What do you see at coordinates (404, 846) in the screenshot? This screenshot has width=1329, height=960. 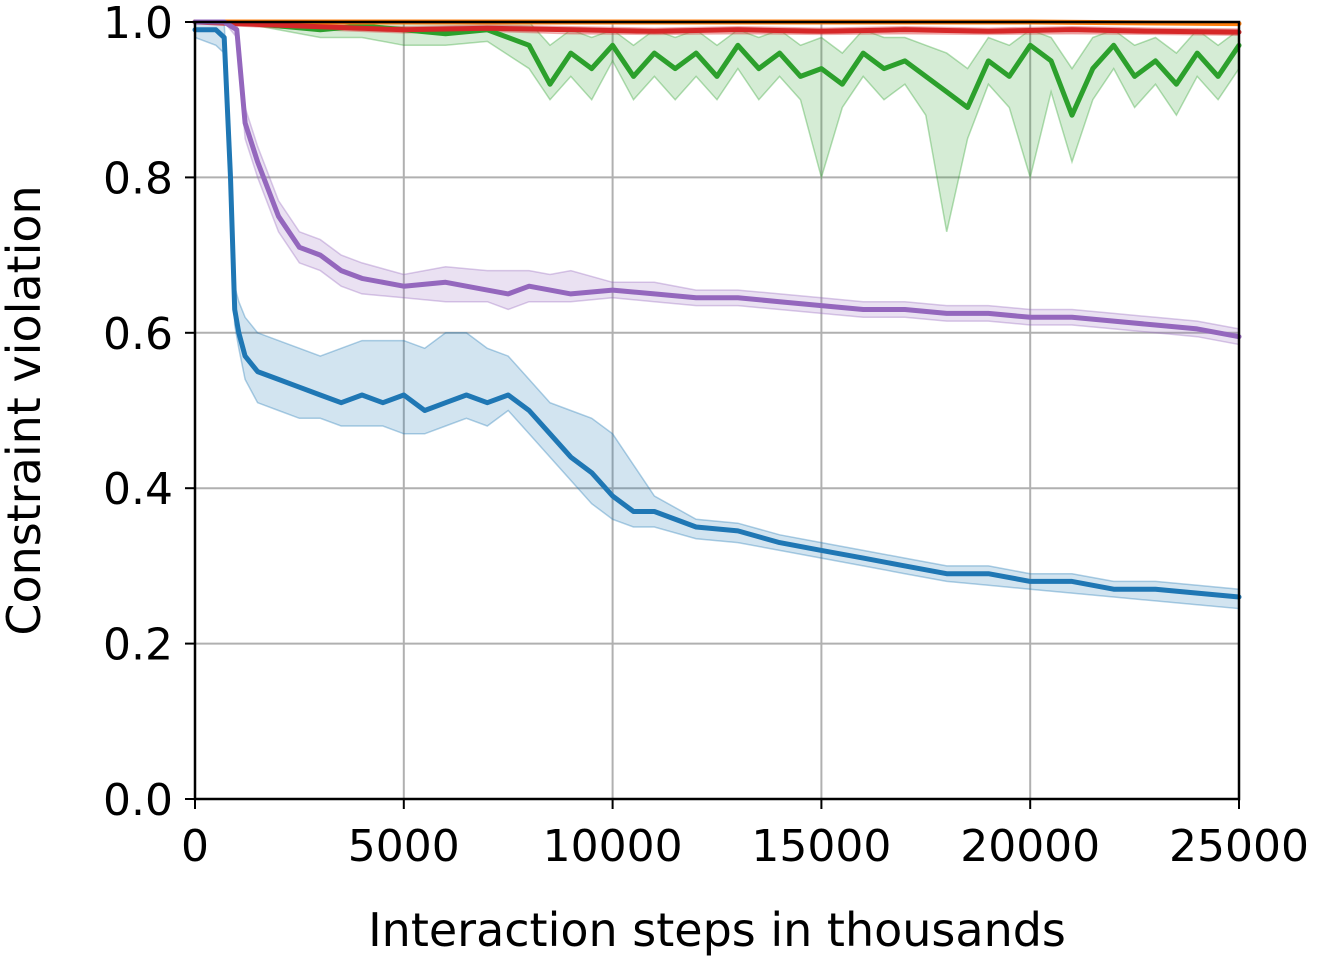 I see `x-tick-label: 5000` at bounding box center [404, 846].